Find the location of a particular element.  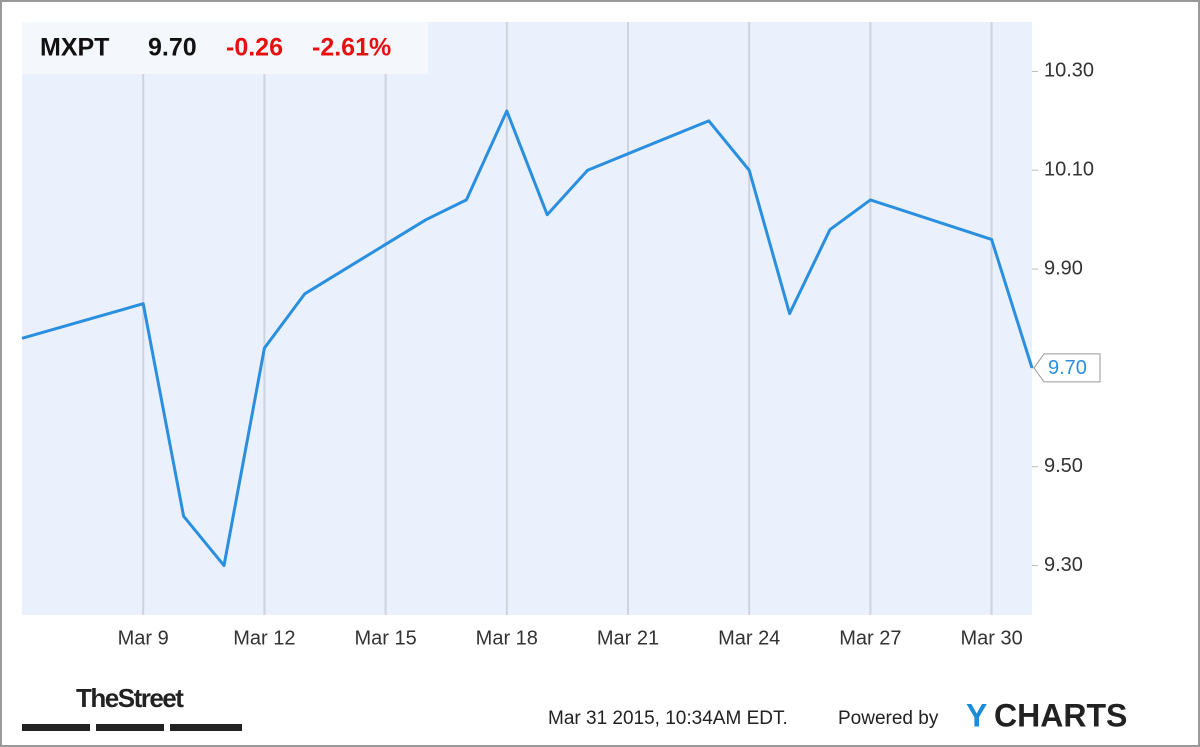

x-tick-label: Mar 9 is located at coordinates (143, 638).